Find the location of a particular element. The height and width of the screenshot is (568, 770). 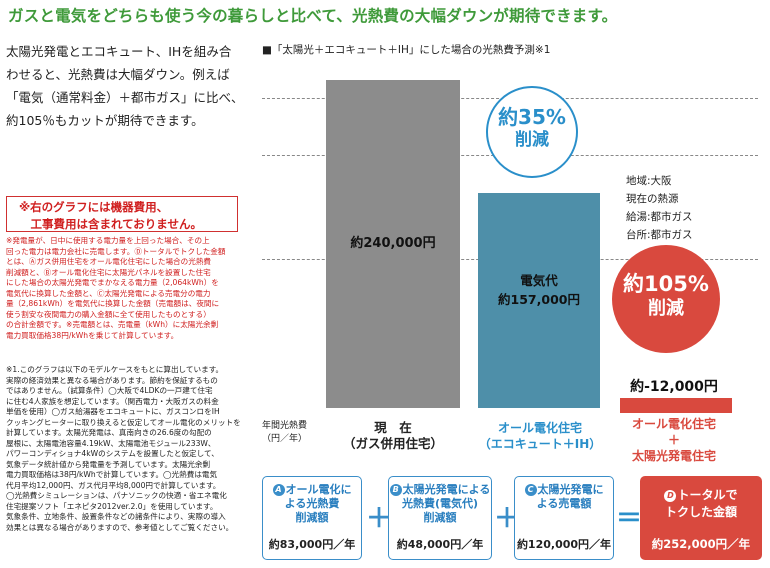

bar-label-all-electric: 電気代 約157,000円 is located at coordinates (539, 290).